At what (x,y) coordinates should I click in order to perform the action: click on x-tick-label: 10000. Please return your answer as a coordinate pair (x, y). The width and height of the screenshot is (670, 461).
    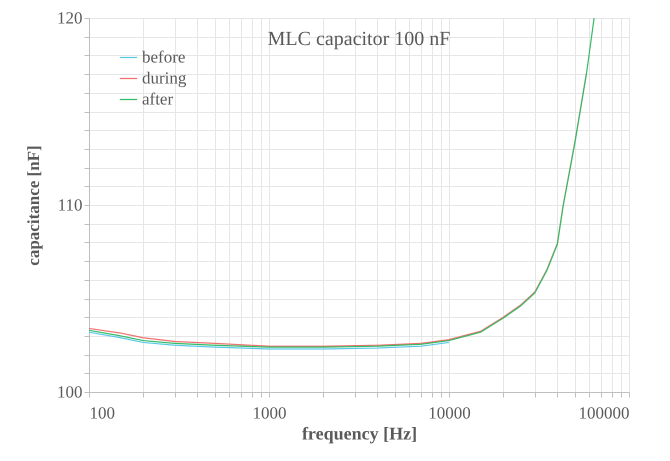
    Looking at the image, I should click on (449, 413).